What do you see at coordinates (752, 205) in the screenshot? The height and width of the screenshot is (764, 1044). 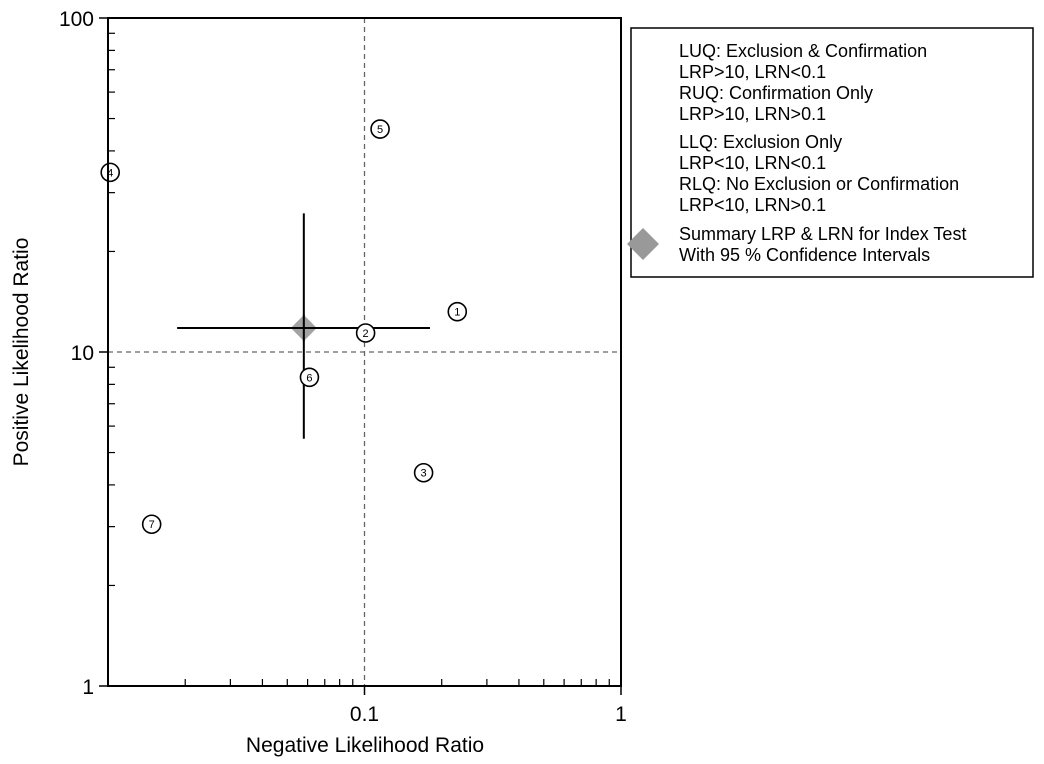 I see `legend-entry-rlq-criteria: LRP<10, LRN>0.1` at bounding box center [752, 205].